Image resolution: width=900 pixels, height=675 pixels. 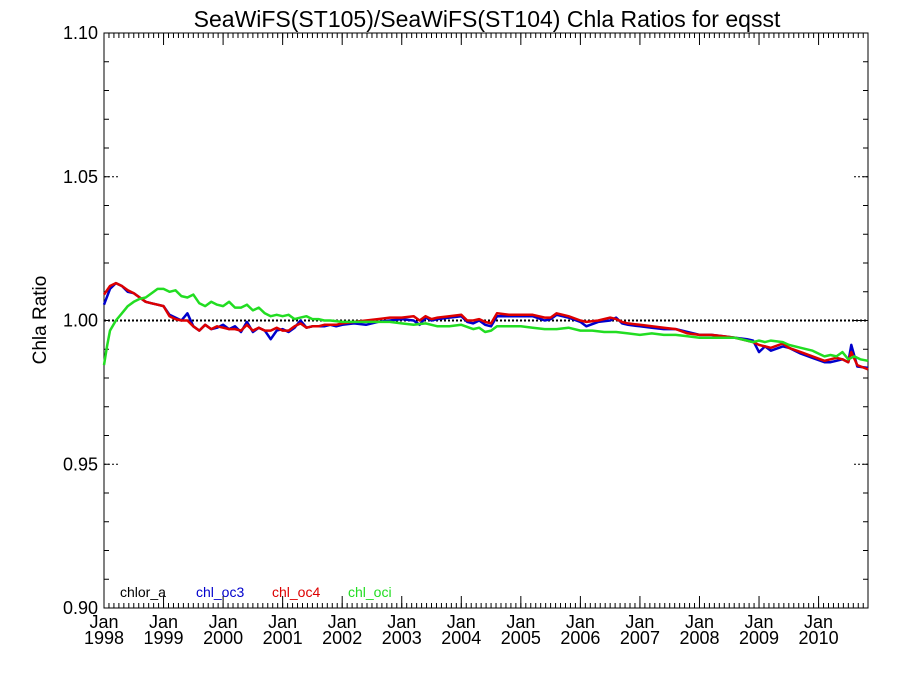 I want to click on x-tick-year-label: 2007, so click(x=640, y=638).